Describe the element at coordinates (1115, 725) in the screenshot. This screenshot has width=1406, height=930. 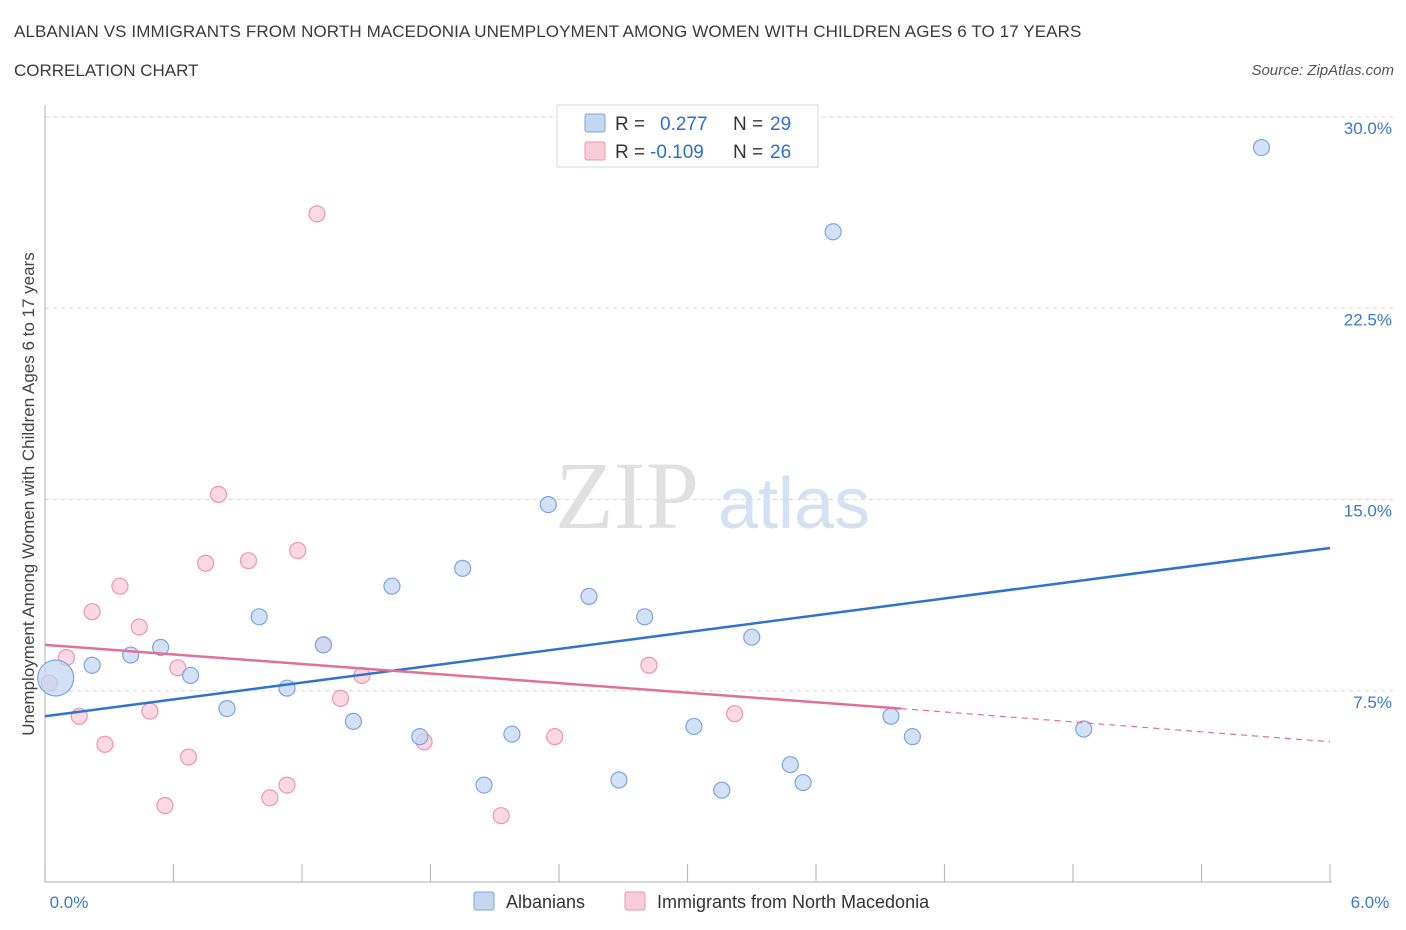
I see `immigrants-trend-extension` at that location.